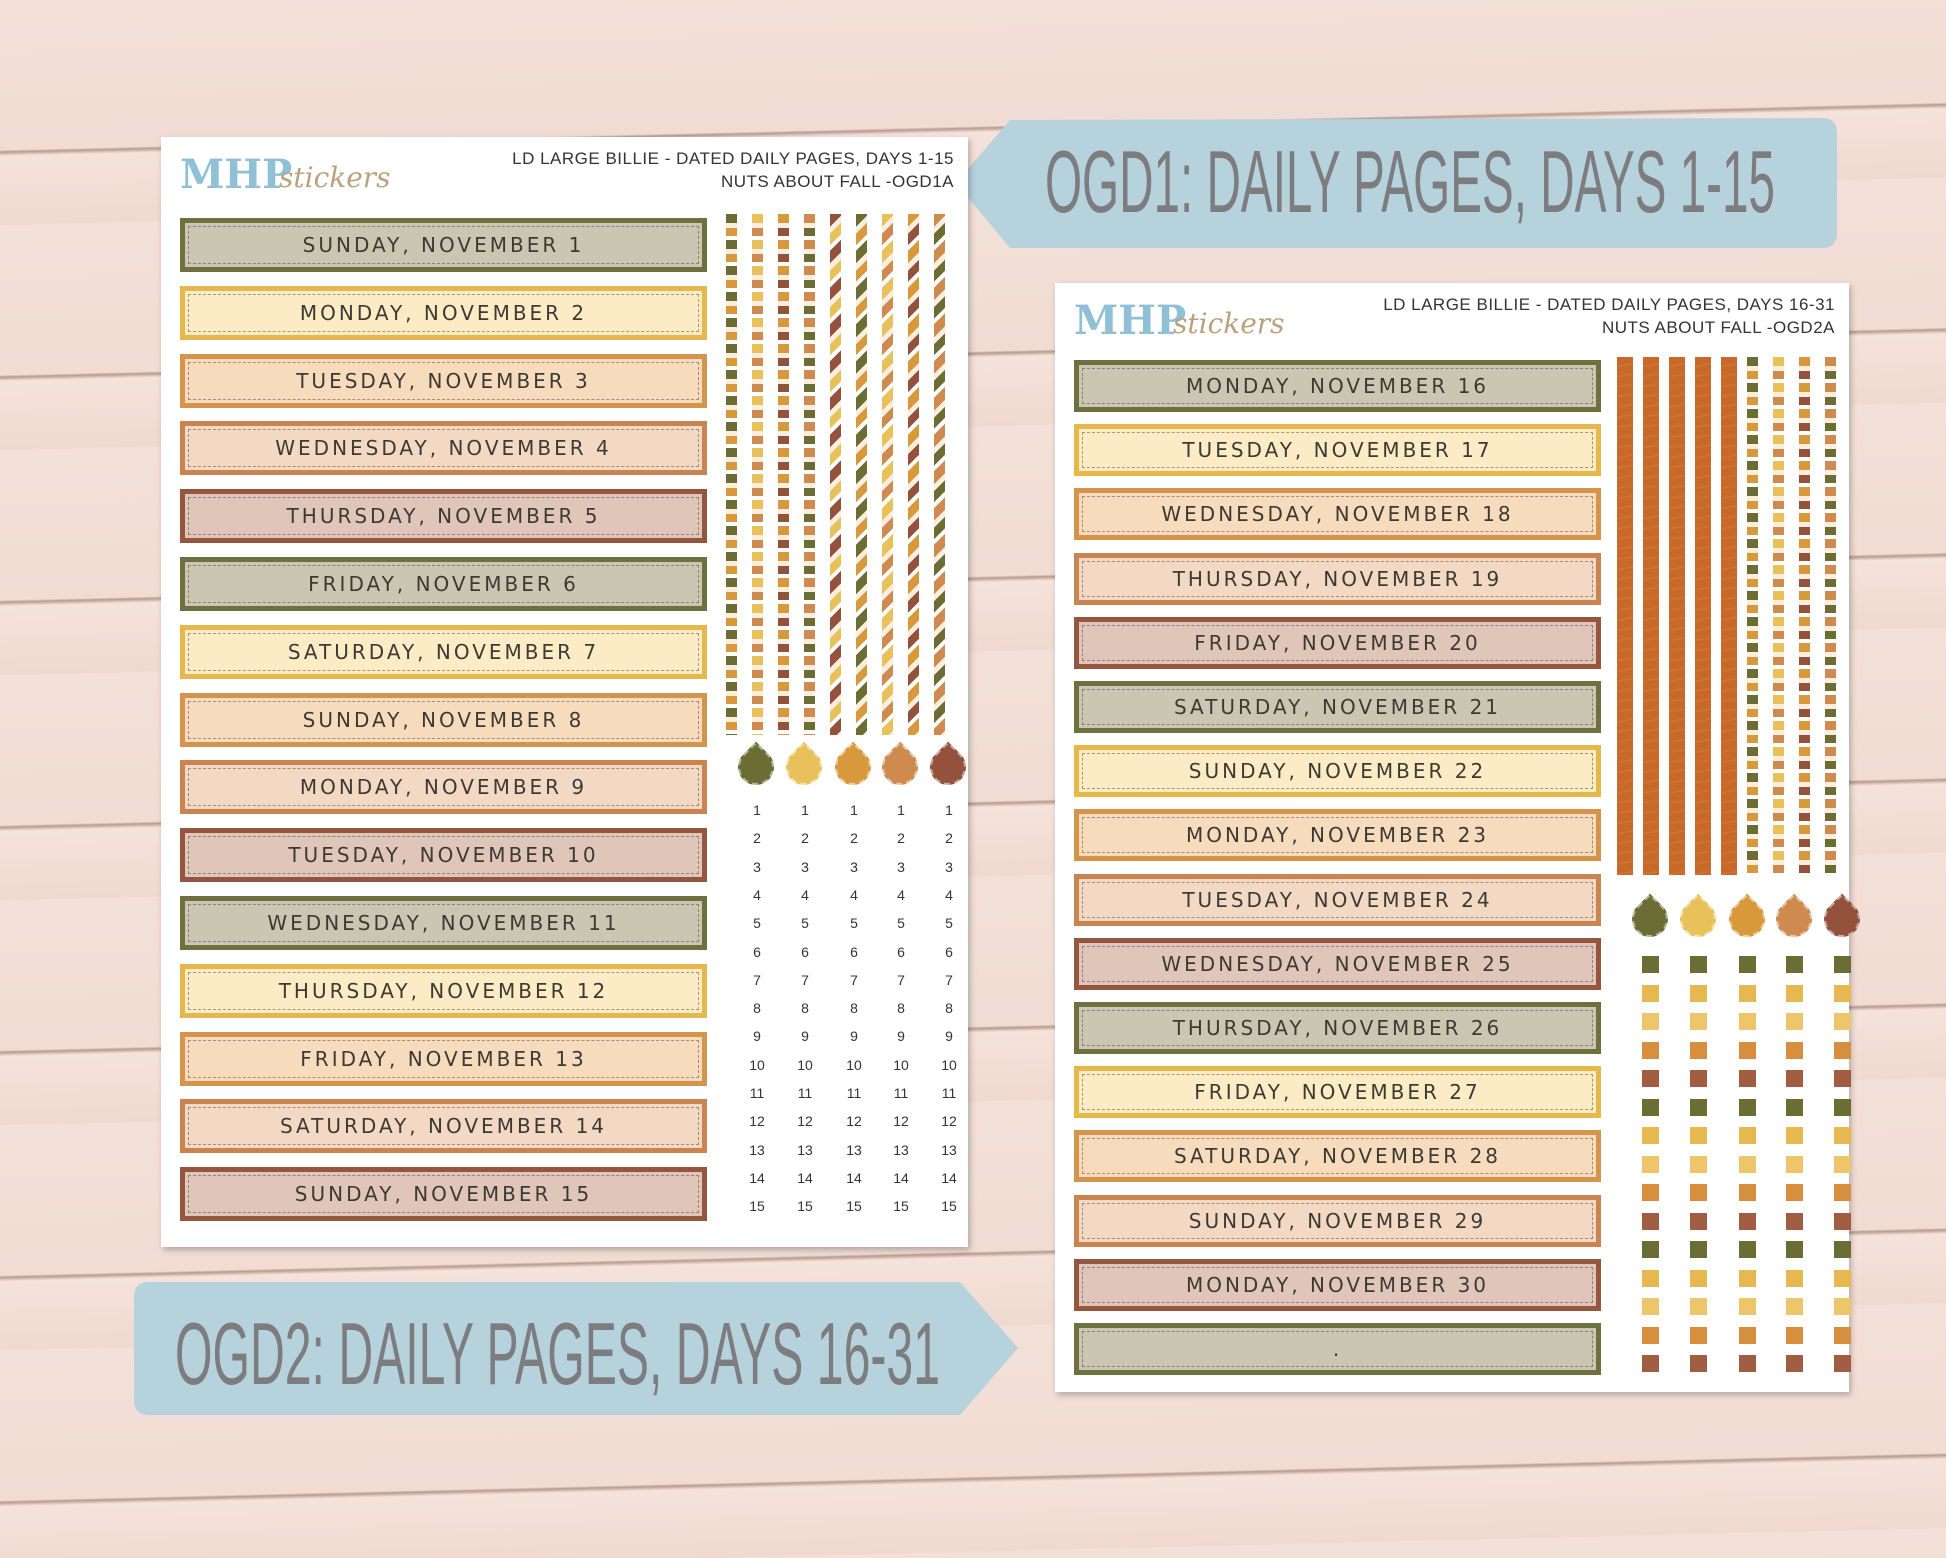 The image size is (1946, 1558). I want to click on label-text: WEDNESDAY, NOVEMBER 11, so click(443, 923).